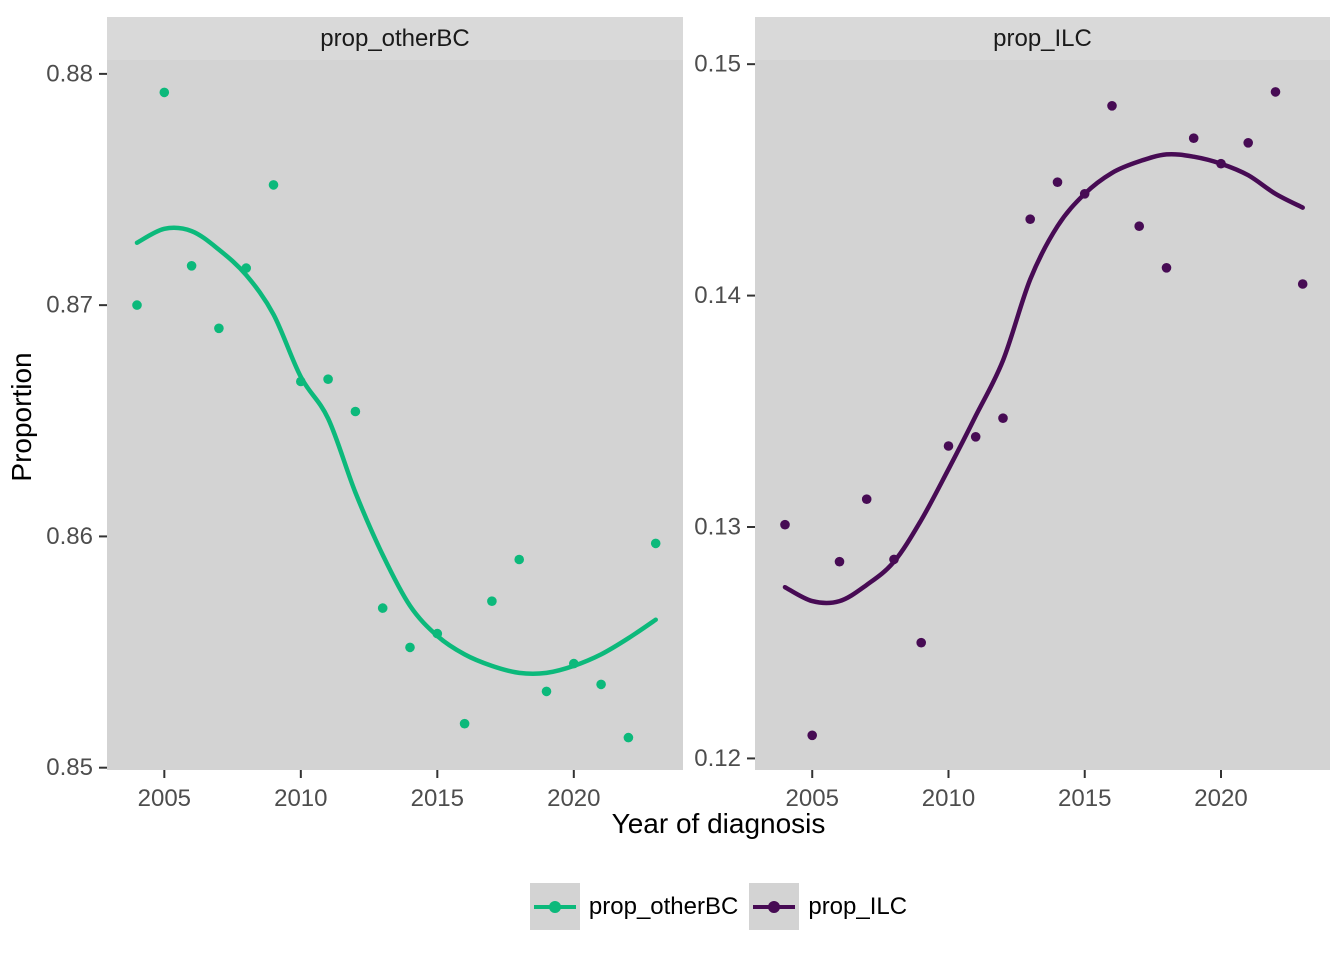  What do you see at coordinates (717, 527) in the screenshot?
I see `y-tick-label: 0.13` at bounding box center [717, 527].